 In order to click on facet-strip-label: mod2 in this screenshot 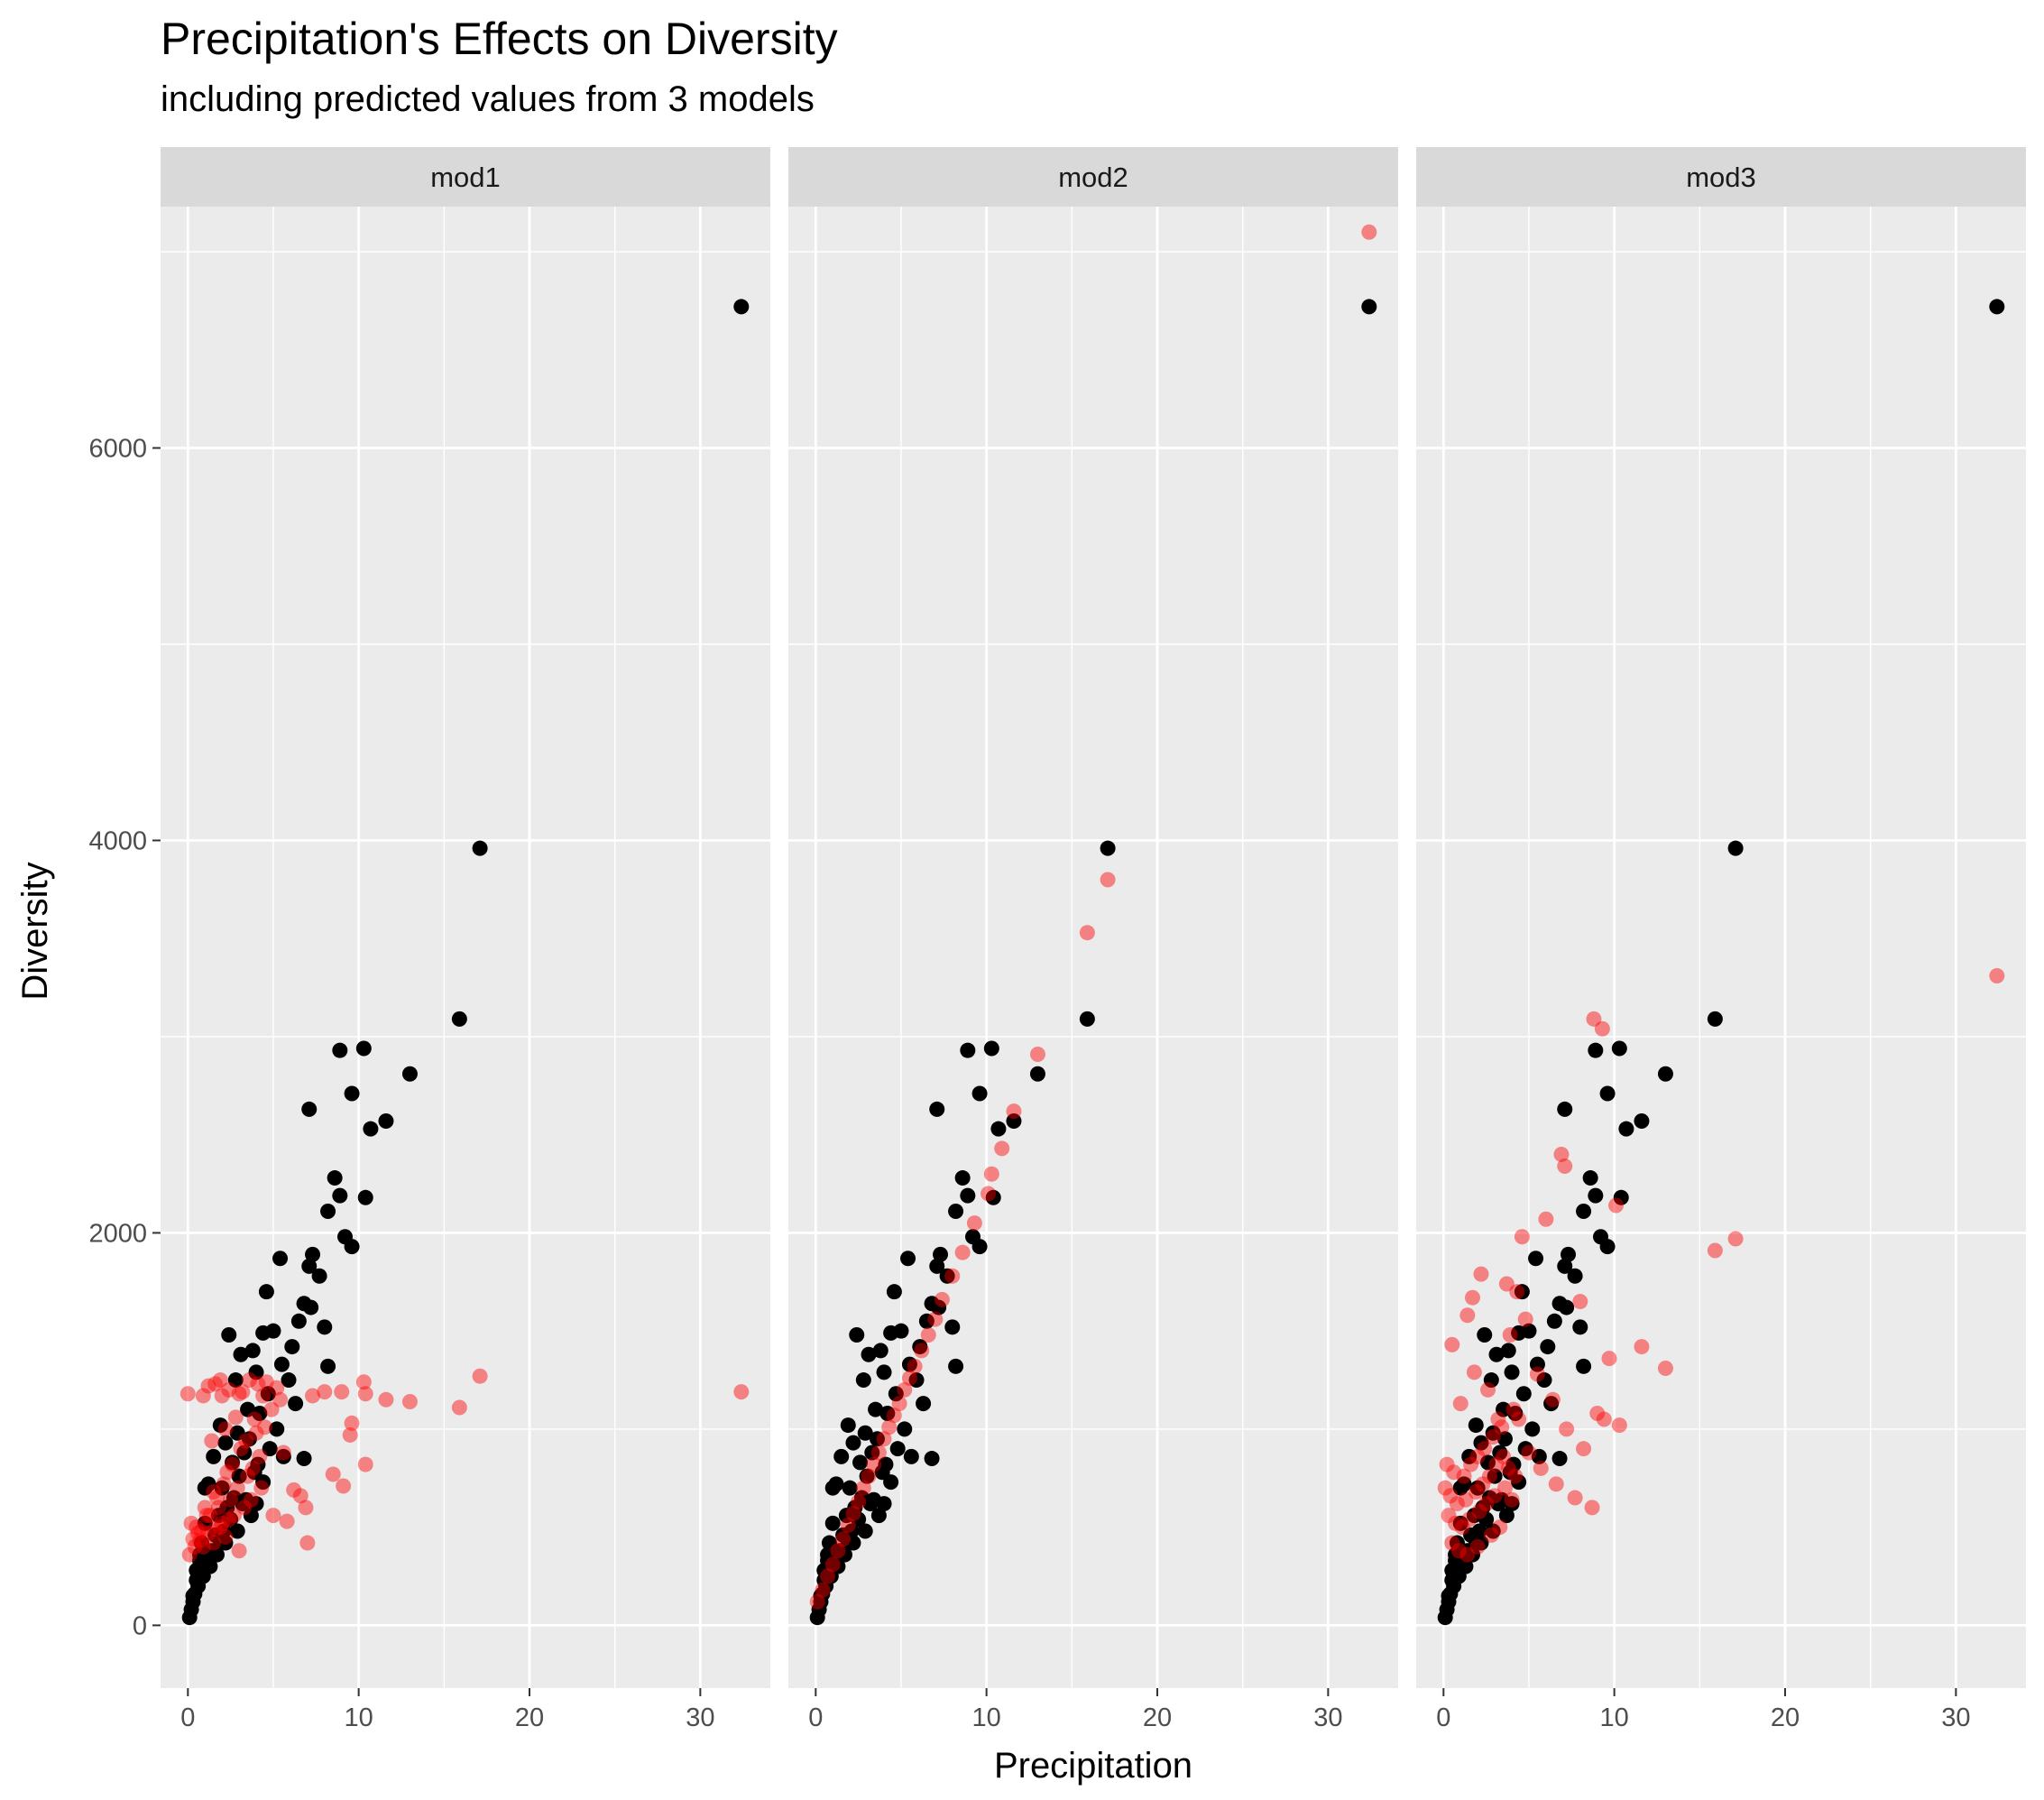, I will do `click(1093, 177)`.